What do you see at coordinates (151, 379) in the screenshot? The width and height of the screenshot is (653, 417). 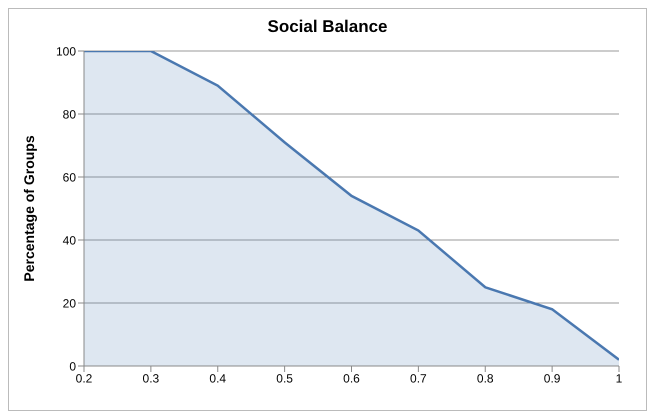 I see `x-tick-label: 0.3` at bounding box center [151, 379].